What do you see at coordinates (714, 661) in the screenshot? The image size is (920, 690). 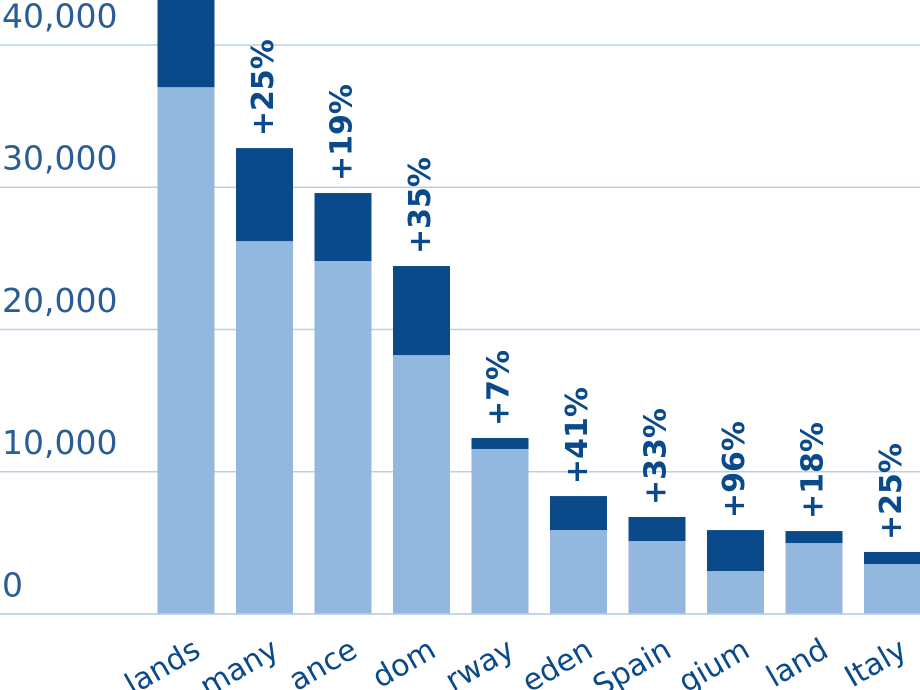 I see `x-tick-label: gium` at bounding box center [714, 661].